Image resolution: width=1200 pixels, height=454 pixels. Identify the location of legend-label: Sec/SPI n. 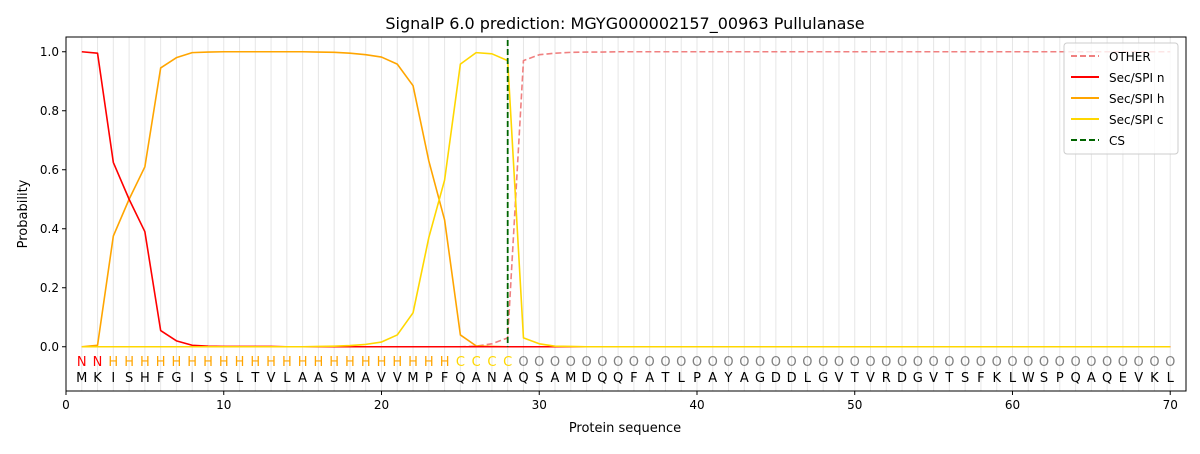
(1136, 78).